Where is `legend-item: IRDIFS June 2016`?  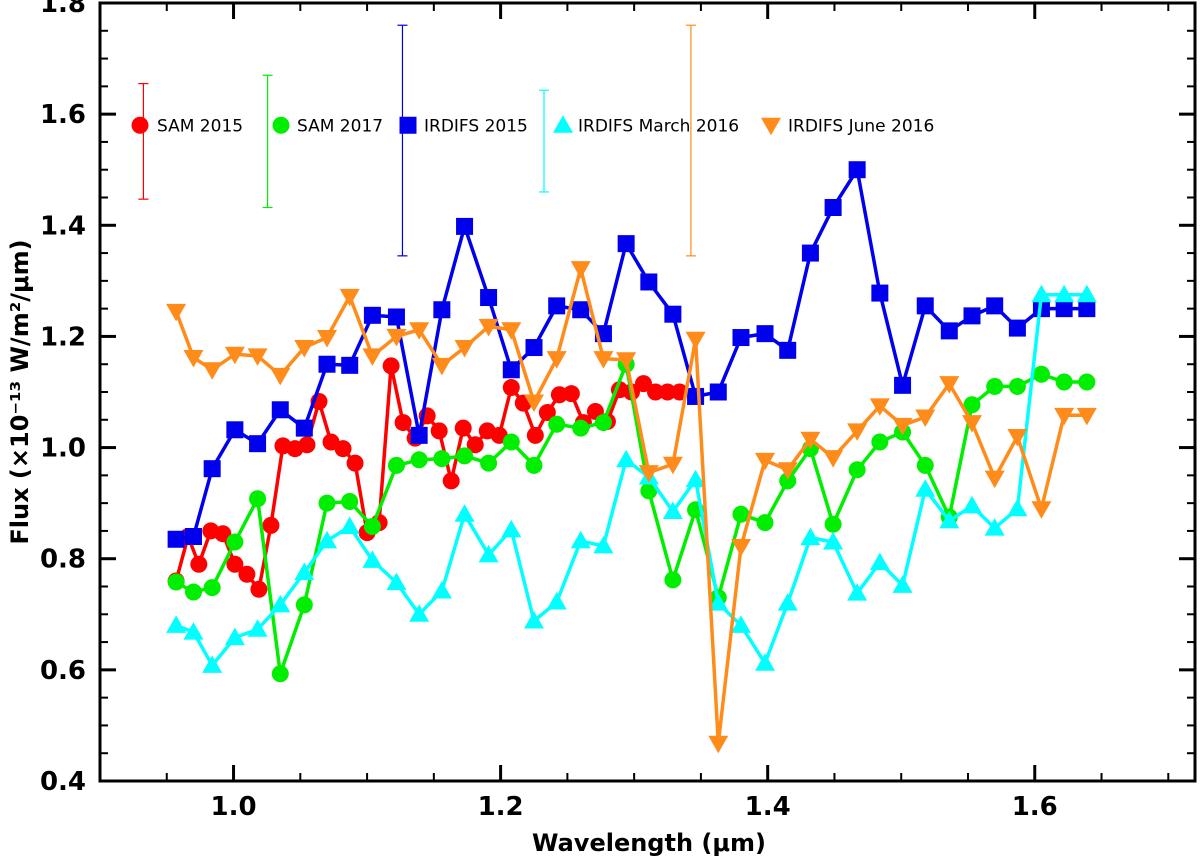
legend-item: IRDIFS June 2016 is located at coordinates (847, 126).